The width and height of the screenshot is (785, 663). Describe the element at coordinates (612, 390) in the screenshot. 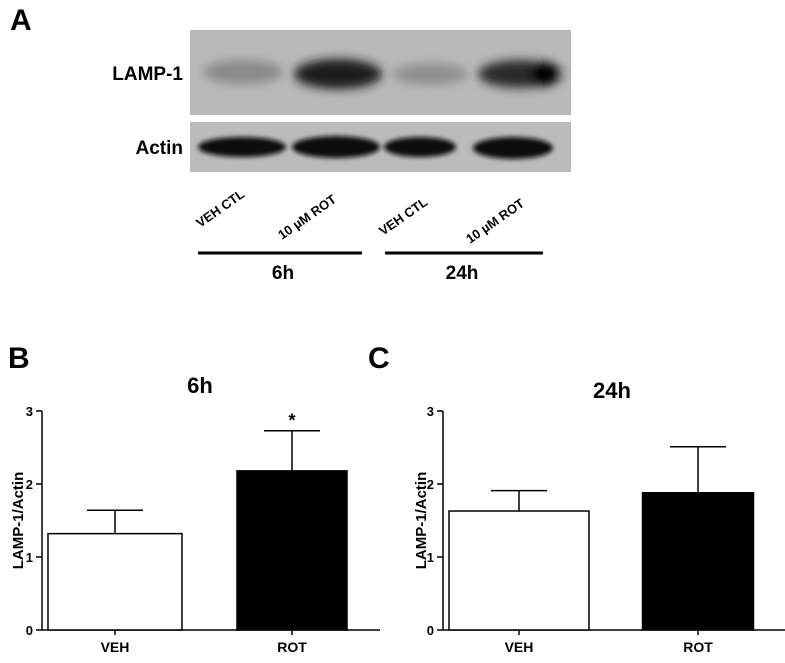

I see `chart-title: 24h` at that location.